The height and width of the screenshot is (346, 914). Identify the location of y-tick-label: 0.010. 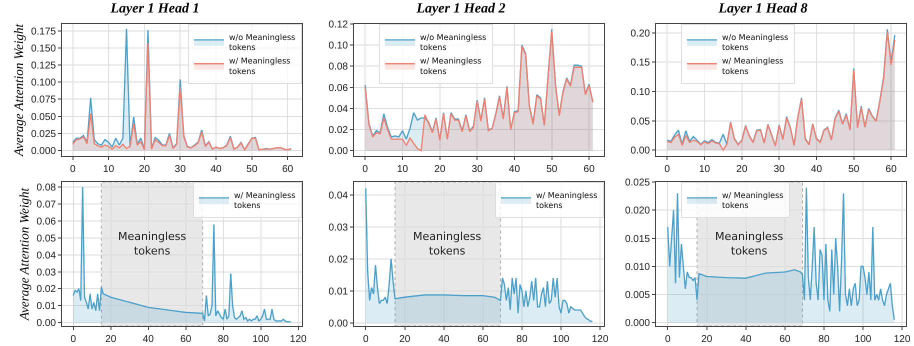
(637, 267).